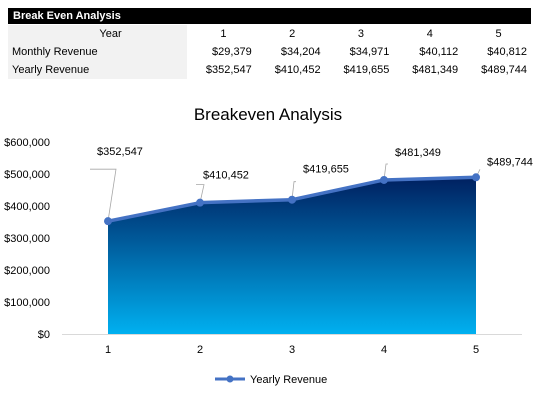 Image resolution: width=539 pixels, height=408 pixels. I want to click on legend-swatch-marker, so click(230, 379).